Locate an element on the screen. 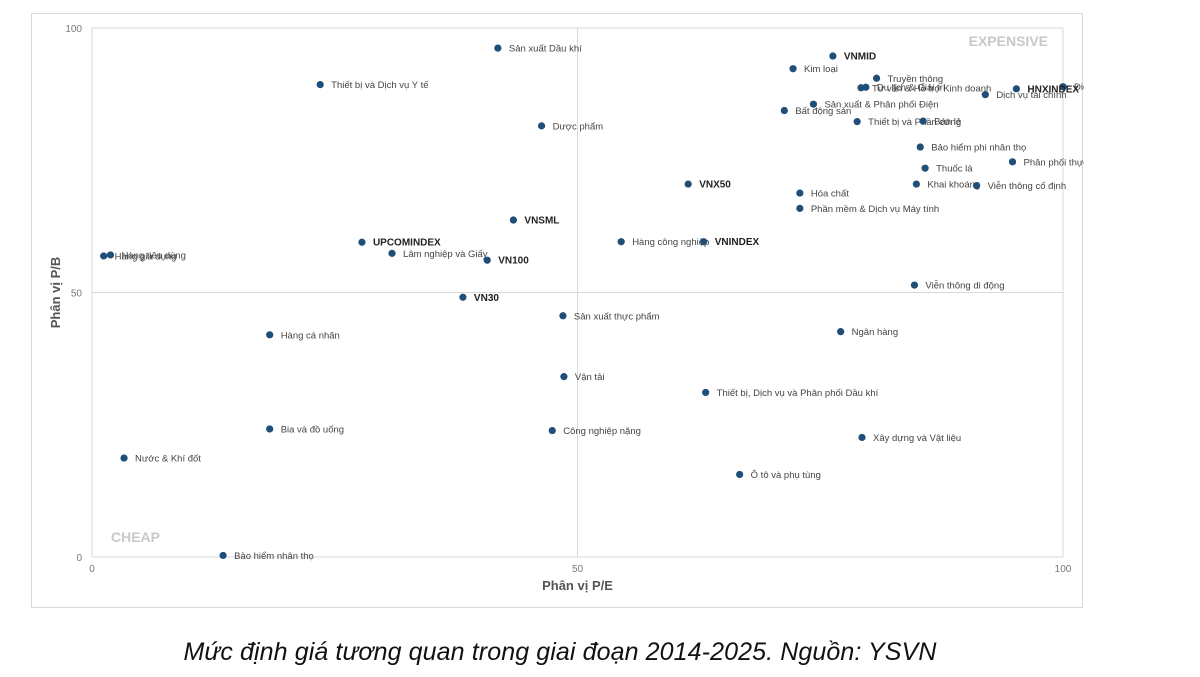  data-point-thiet-bi-va-dich-vu-y-te is located at coordinates (320, 85).